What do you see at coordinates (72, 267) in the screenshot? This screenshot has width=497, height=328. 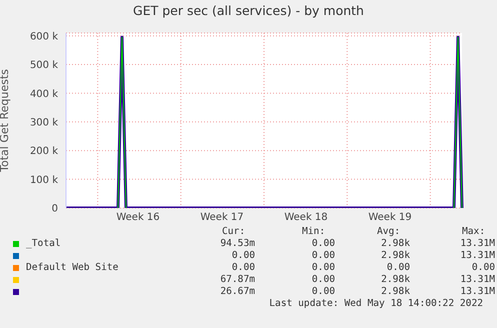 I see `legend-label: Default Web Site` at bounding box center [72, 267].